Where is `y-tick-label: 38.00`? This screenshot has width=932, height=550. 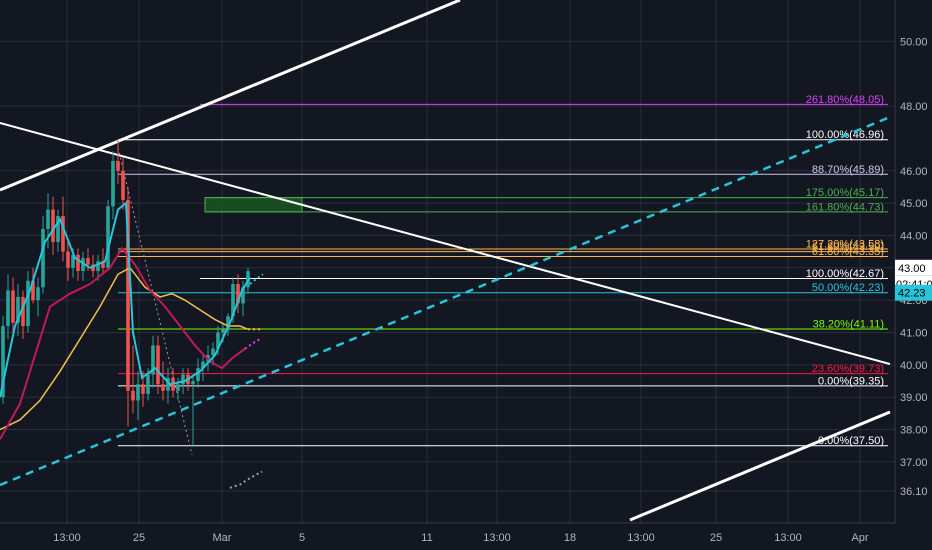 y-tick-label: 38.00 is located at coordinates (914, 431).